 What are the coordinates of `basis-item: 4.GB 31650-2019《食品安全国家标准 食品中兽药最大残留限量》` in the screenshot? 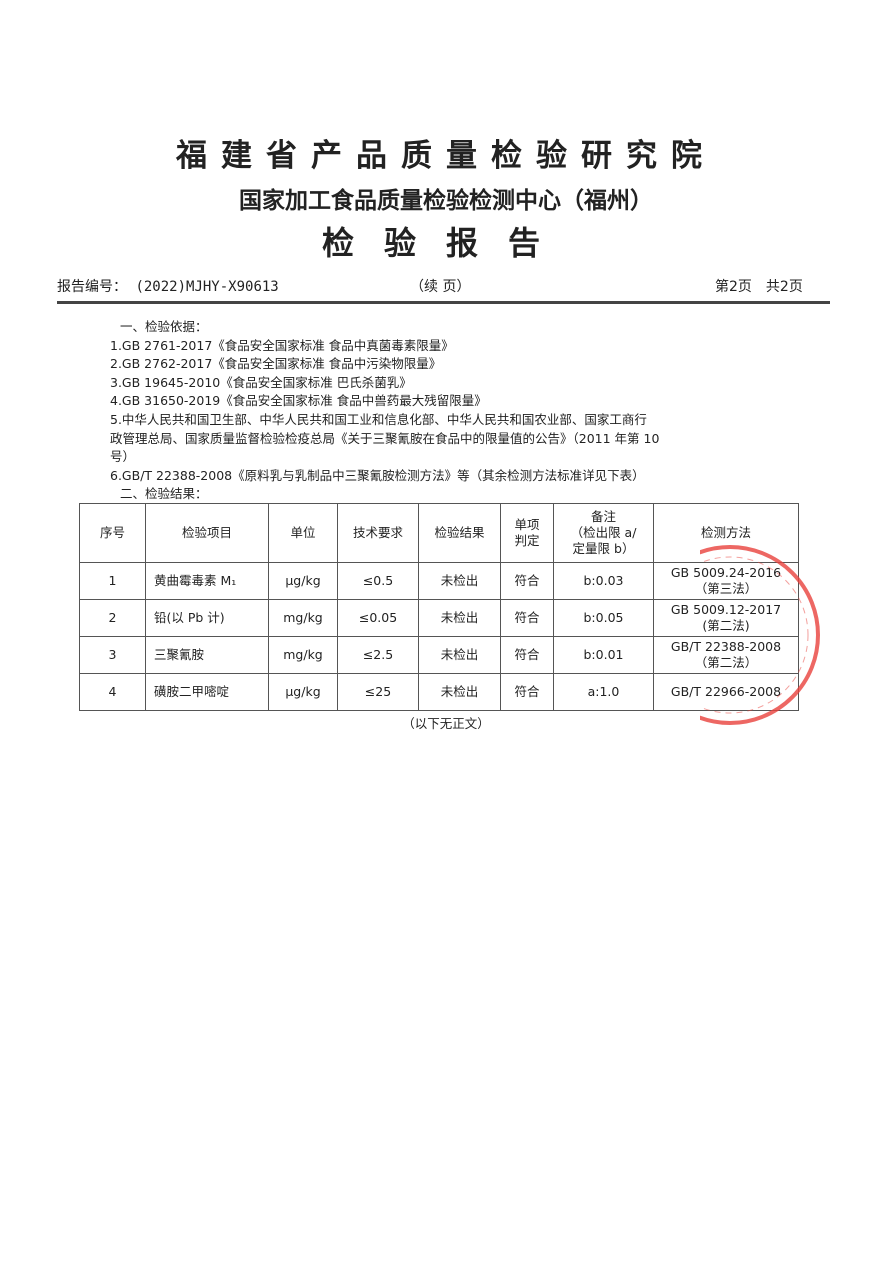 It's located at (298, 401).